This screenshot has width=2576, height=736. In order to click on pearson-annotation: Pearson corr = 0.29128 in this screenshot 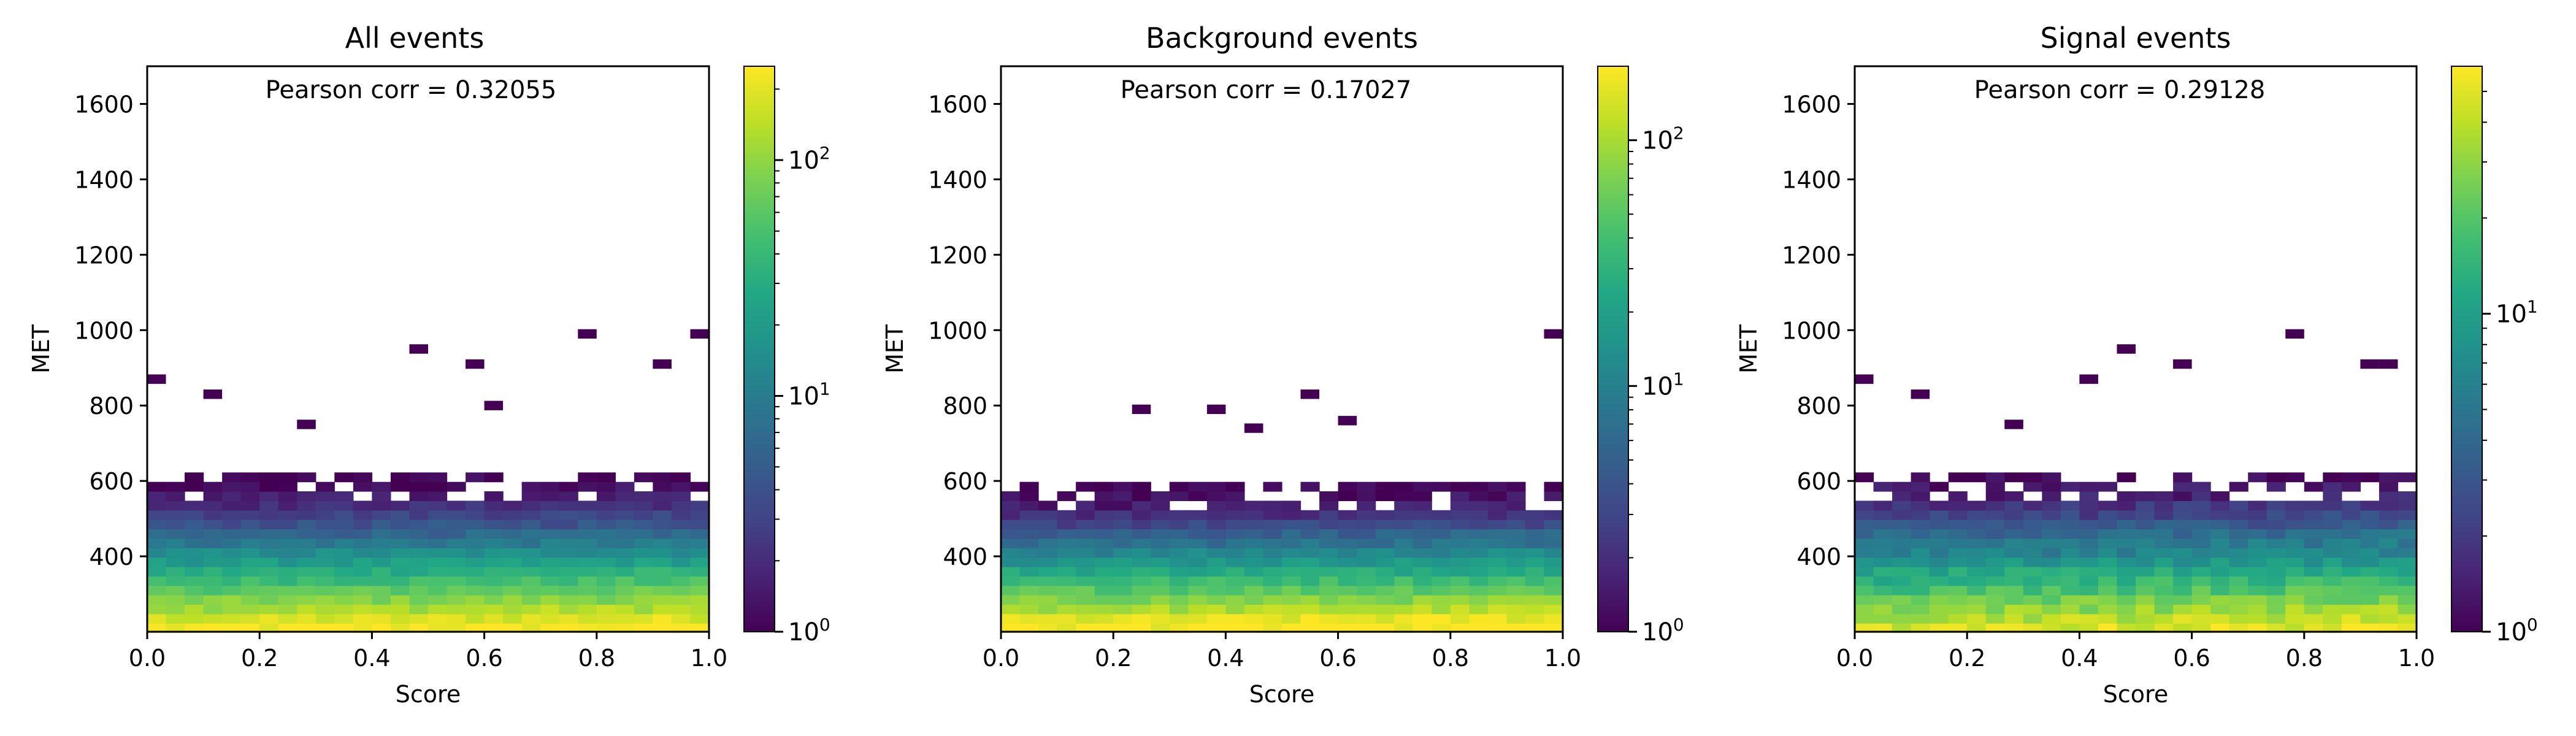, I will do `click(2120, 90)`.